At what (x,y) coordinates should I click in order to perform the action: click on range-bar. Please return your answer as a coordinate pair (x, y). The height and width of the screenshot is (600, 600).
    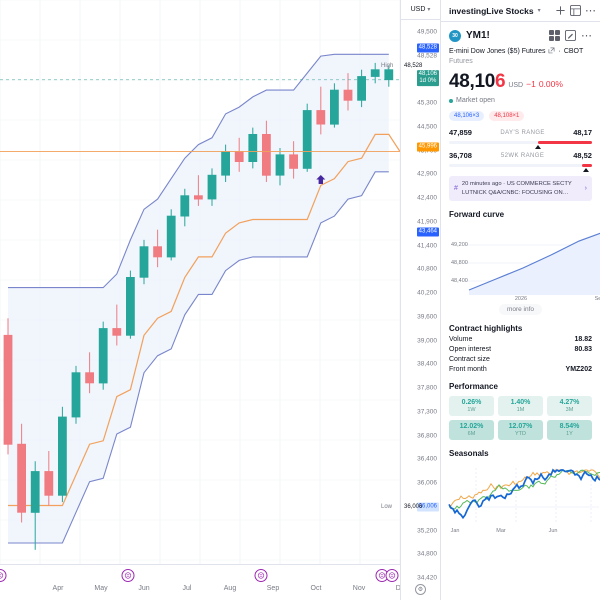
    Looking at the image, I should click on (520, 145).